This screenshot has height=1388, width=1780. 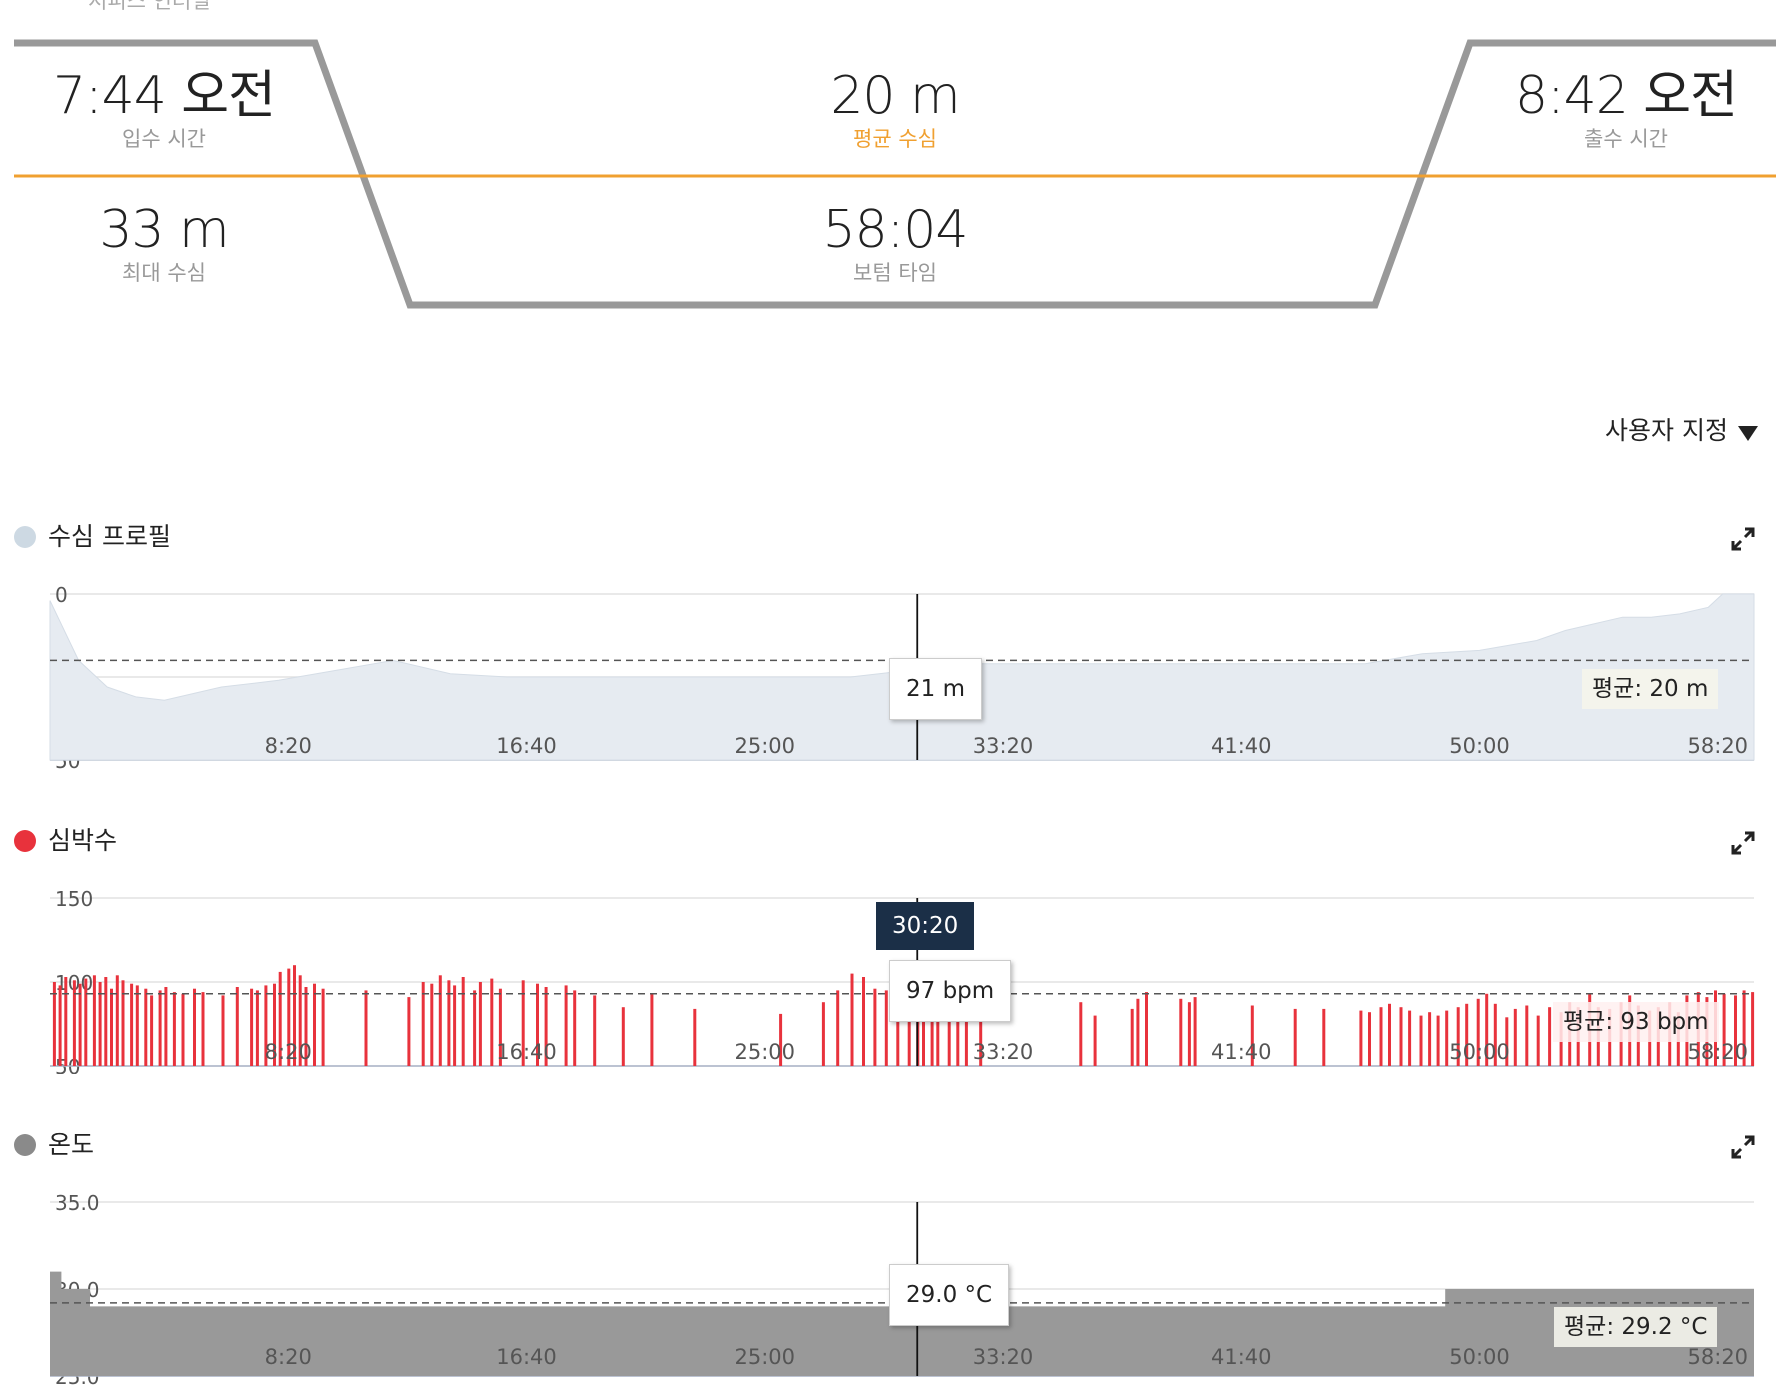 What do you see at coordinates (1748, 433) in the screenshot?
I see `triangle-down-icon` at bounding box center [1748, 433].